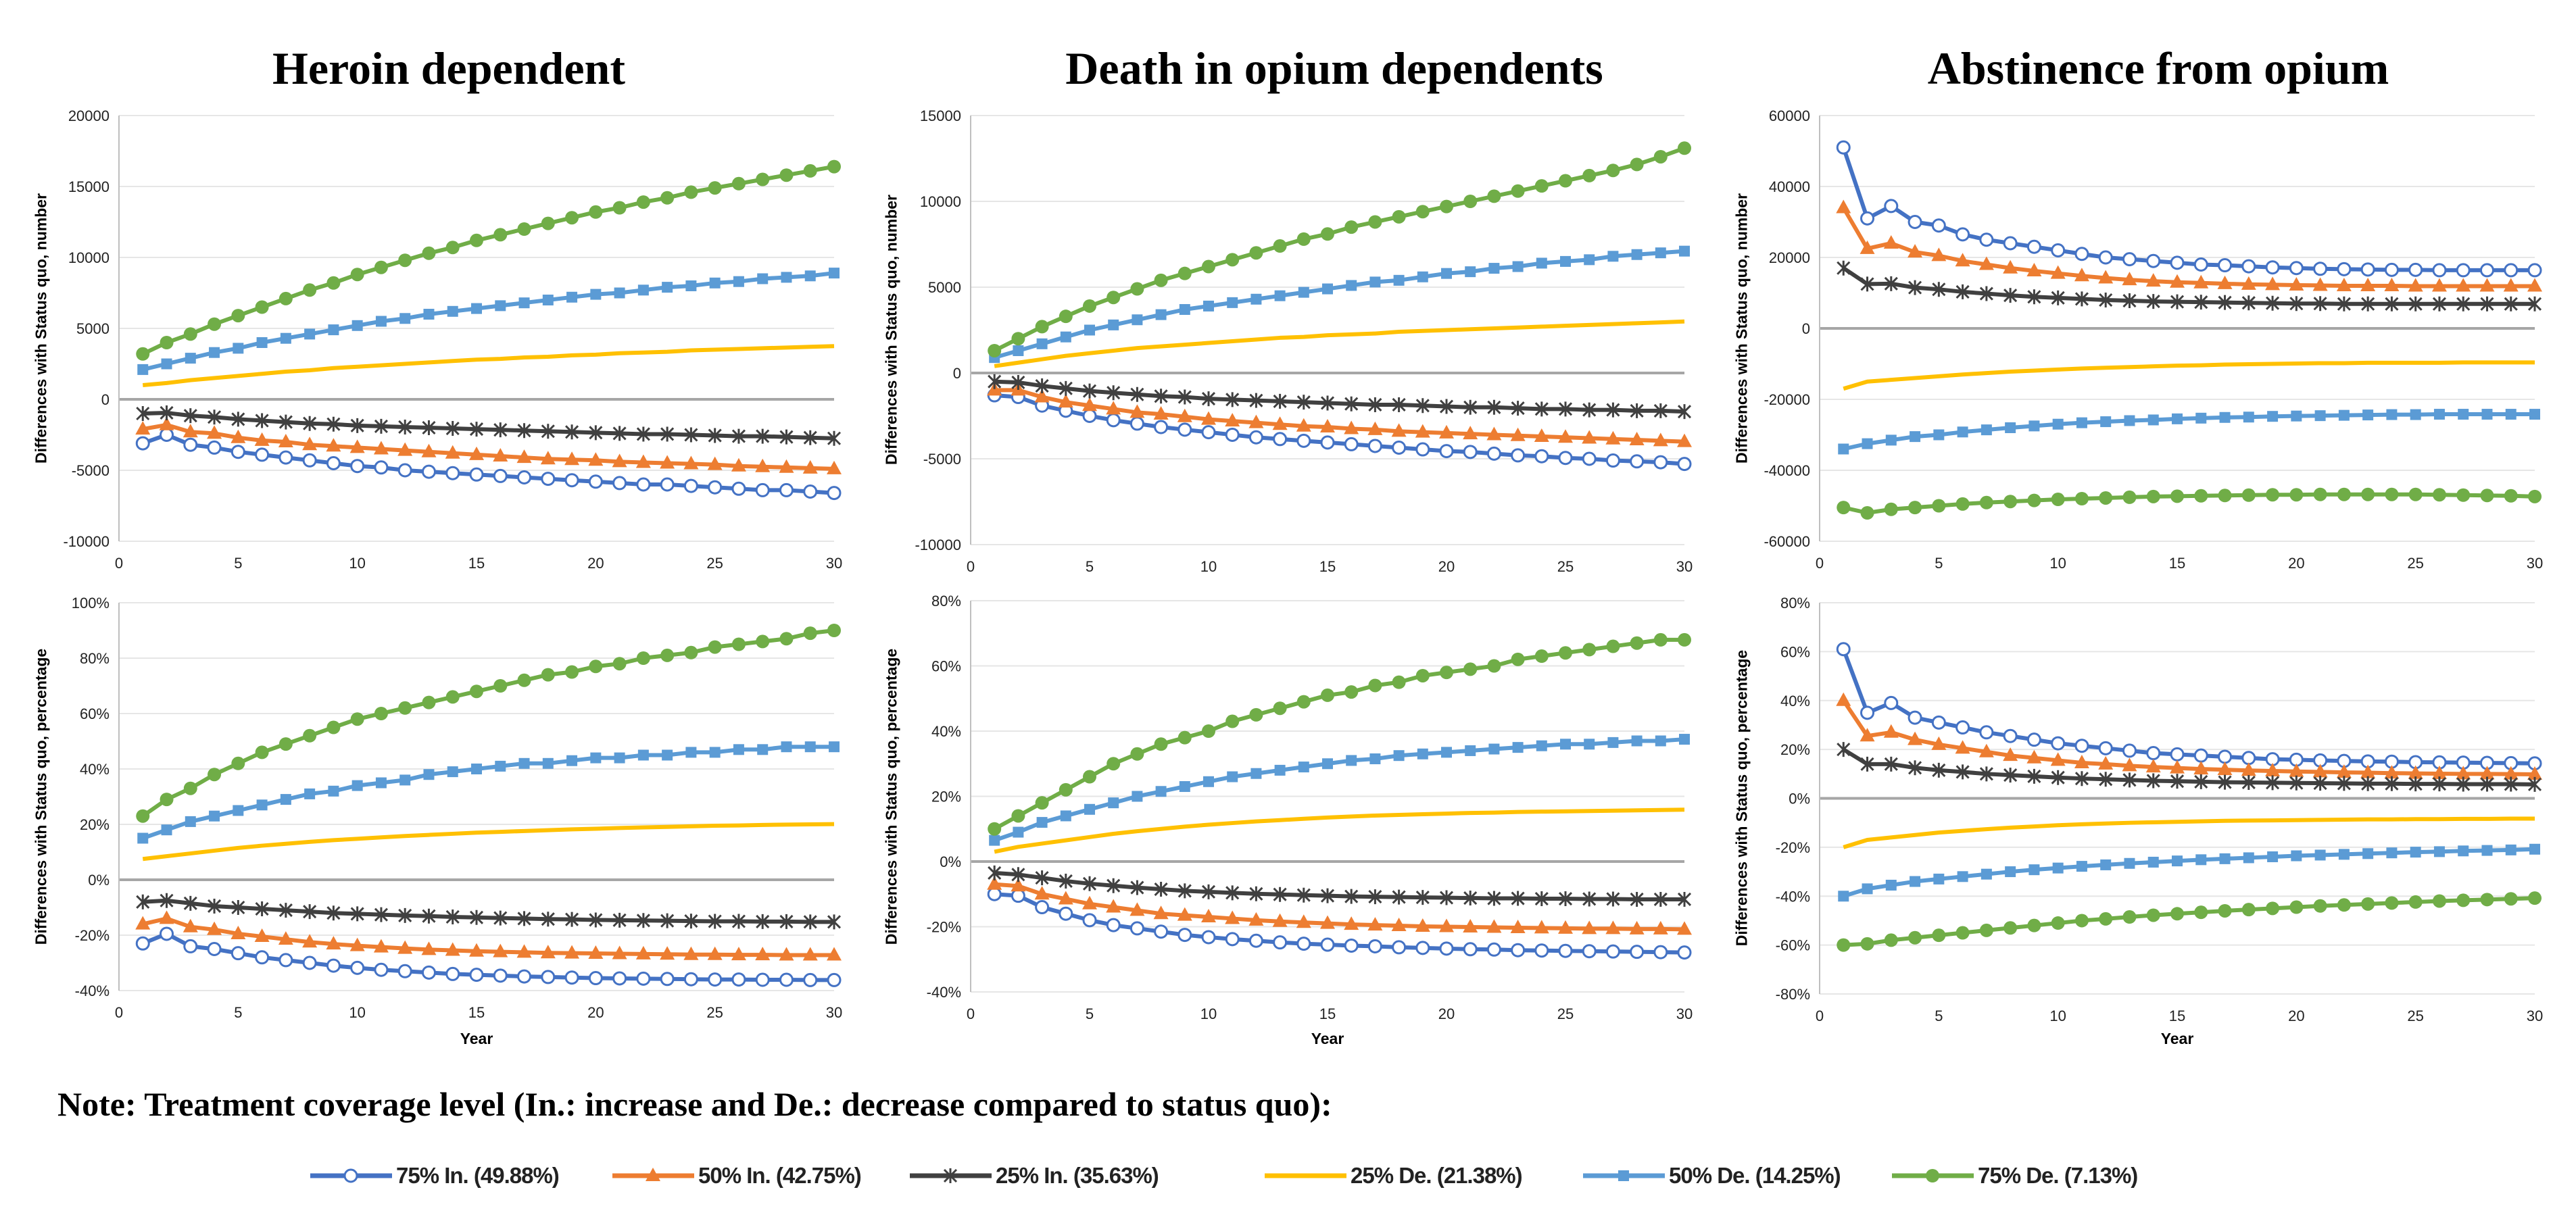  I want to click on x-tick-label: 20, so click(2296, 563).